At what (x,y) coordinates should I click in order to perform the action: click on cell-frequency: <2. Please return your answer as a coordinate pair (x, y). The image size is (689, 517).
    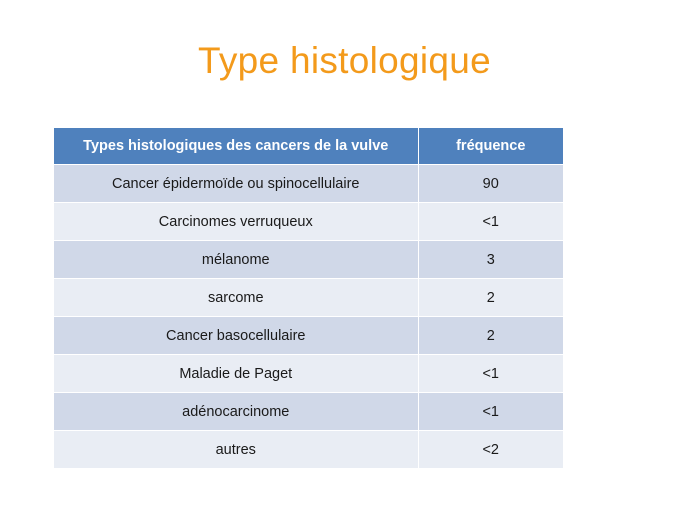
    Looking at the image, I should click on (490, 449).